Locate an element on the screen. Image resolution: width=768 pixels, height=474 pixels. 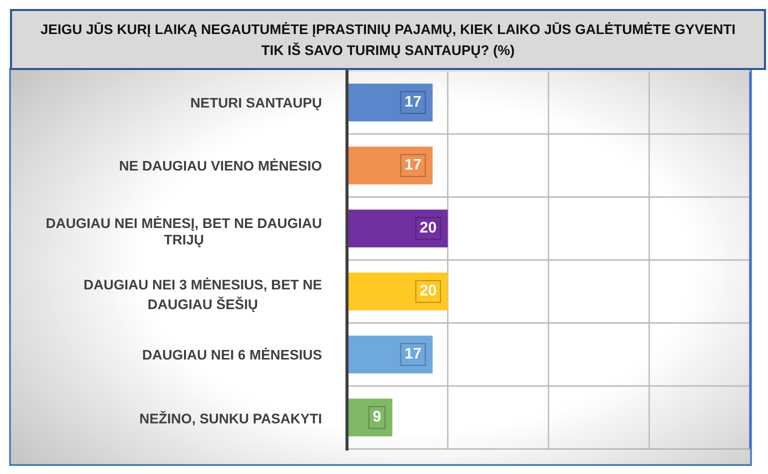
y-tick-label: DAUGIAU NEI 6 MĖNESIUS is located at coordinates (232, 354).